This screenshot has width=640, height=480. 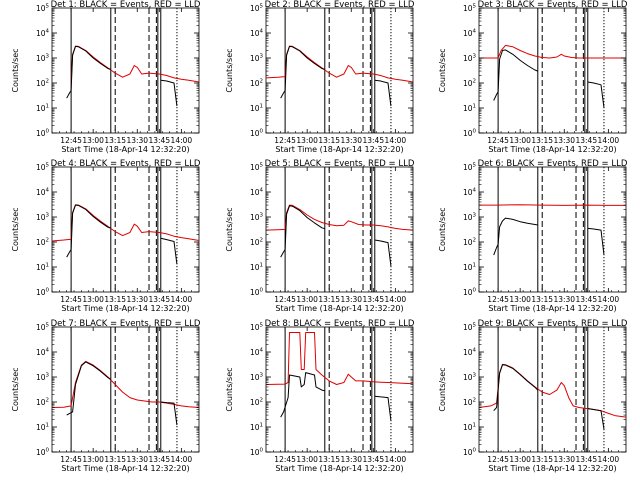 I want to click on panel-title: Det 2: BLACK = Events, RED = LLD, so click(x=340, y=5).